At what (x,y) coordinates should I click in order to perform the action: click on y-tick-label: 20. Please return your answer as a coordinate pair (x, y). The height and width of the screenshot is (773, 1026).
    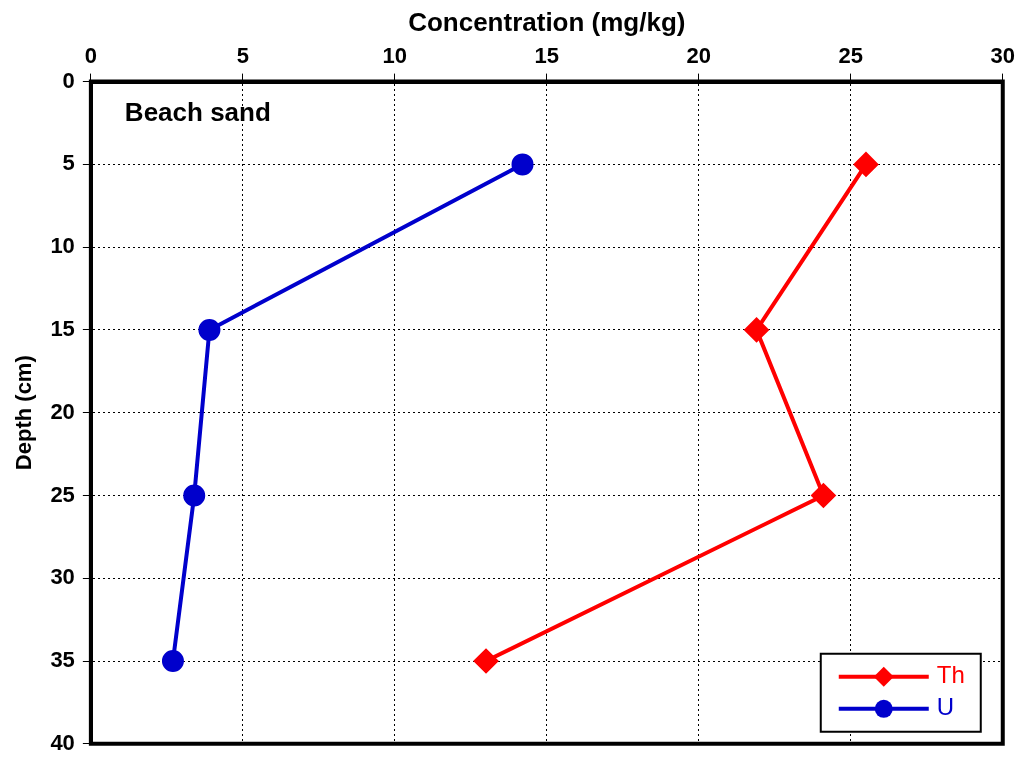
    Looking at the image, I should click on (62, 411).